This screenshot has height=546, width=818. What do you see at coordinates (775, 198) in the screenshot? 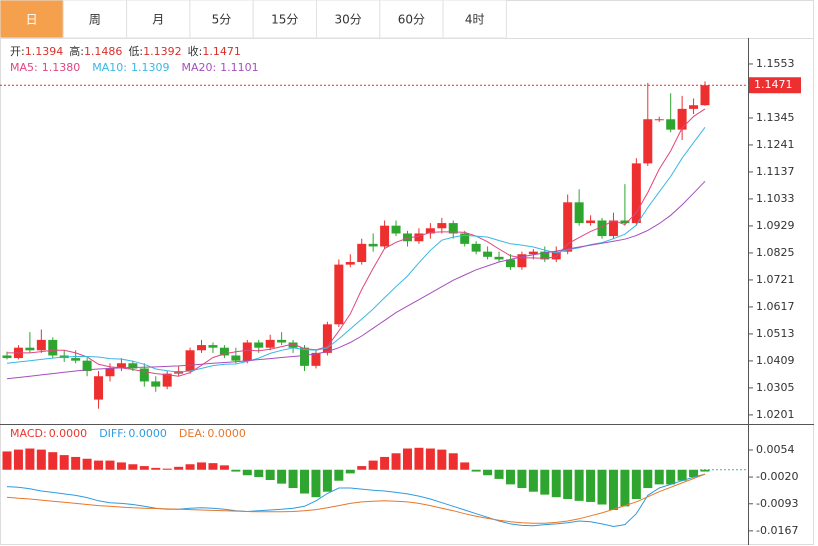
I see `y-tick-label: 1.1033` at bounding box center [775, 198].